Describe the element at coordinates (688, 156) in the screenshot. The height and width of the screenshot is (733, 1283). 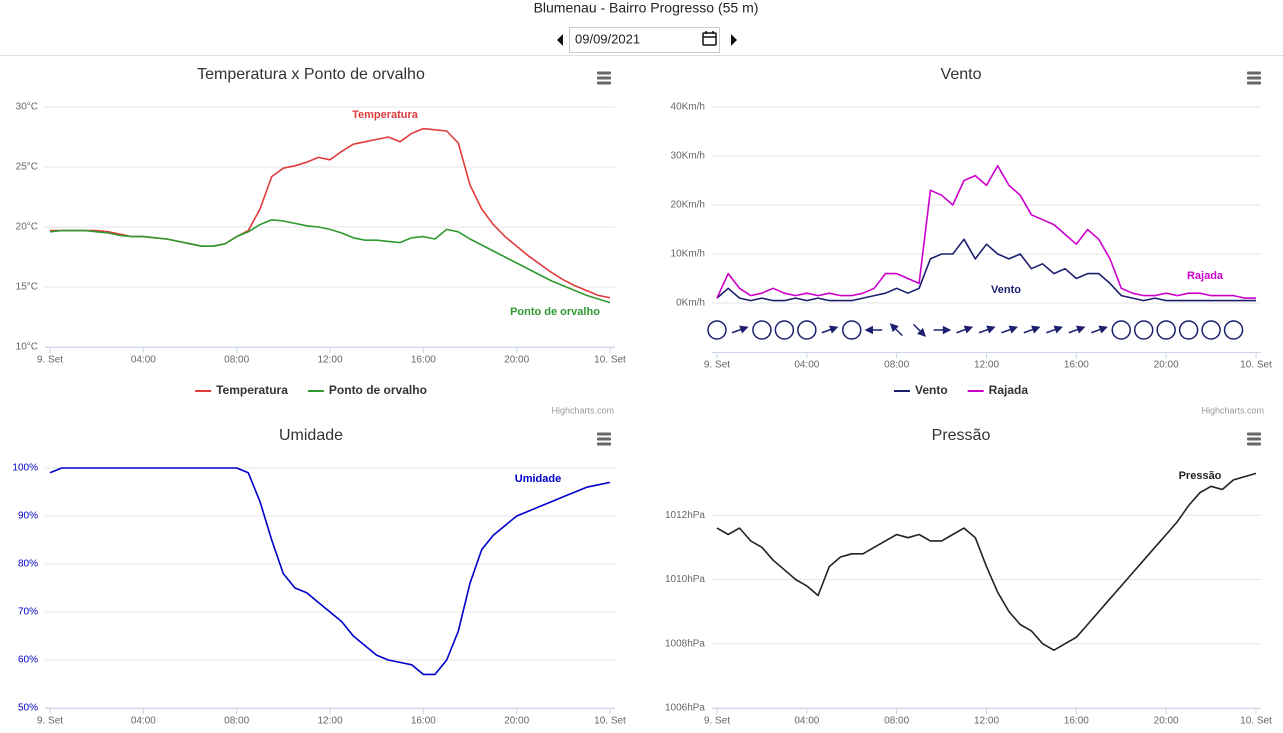
I see `y-tick-label: 30Km/h` at that location.